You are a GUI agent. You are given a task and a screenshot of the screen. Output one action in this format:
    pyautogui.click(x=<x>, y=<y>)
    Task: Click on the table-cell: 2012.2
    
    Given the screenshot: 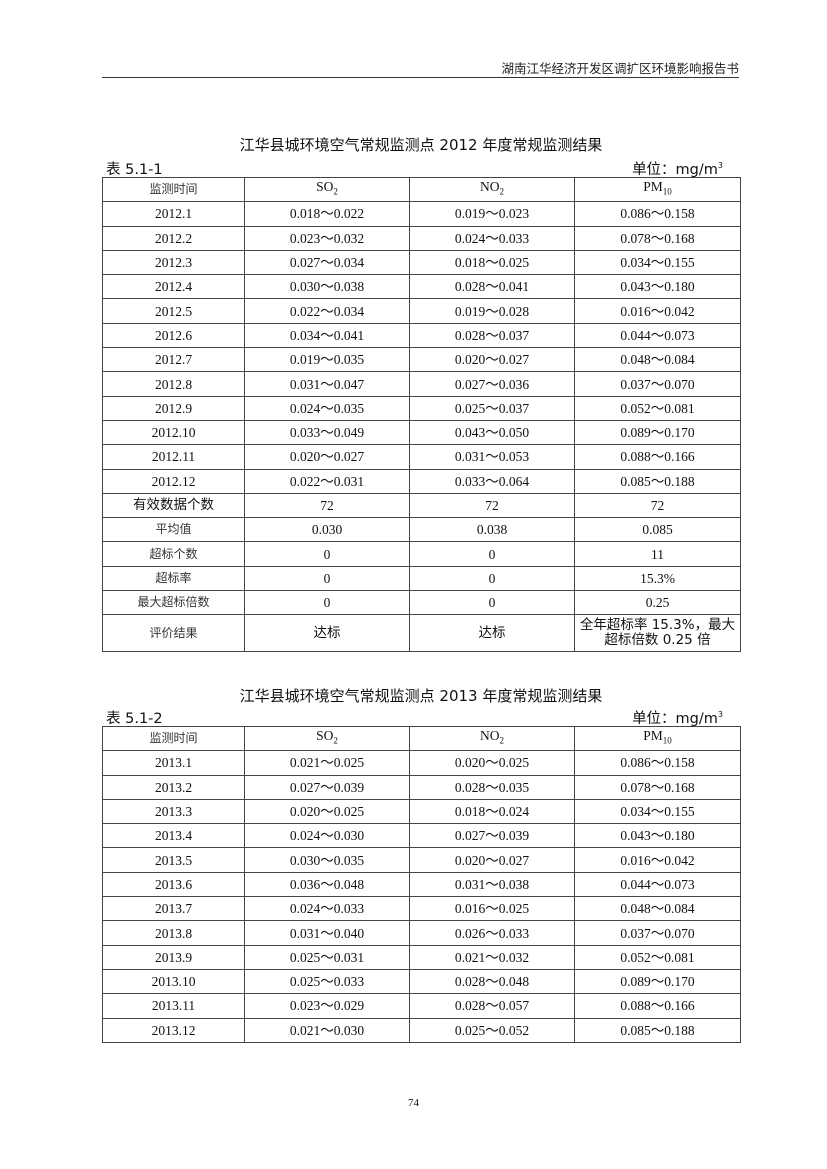 What is the action you would take?
    pyautogui.click(x=173, y=238)
    